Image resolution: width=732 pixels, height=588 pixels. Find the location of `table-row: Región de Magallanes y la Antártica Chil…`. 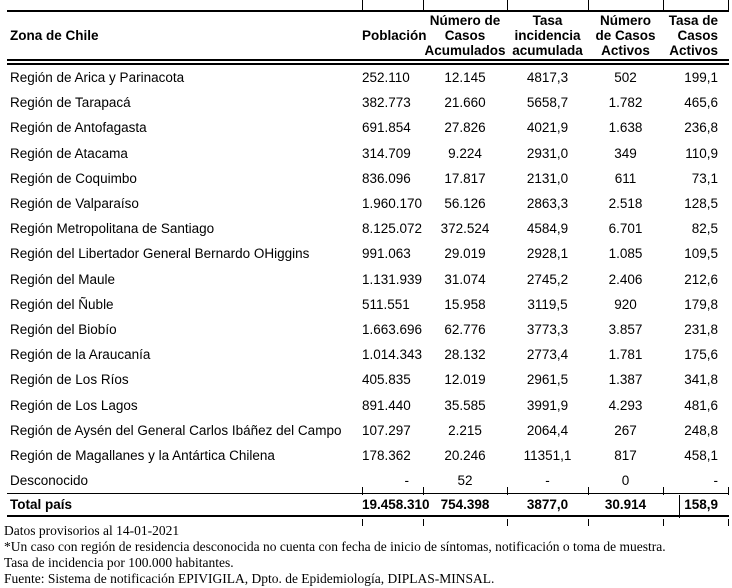

table-row: Región de Magallanes y la Antártica Chil… is located at coordinates (368, 455).